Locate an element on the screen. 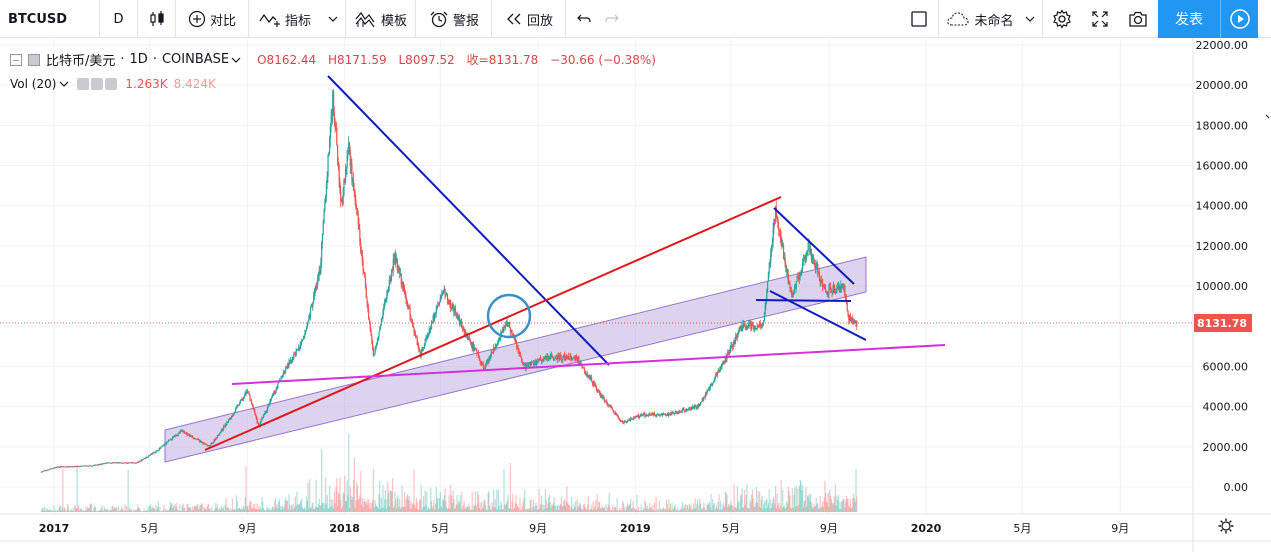  layout-dropdown is located at coordinates (1030, 19).